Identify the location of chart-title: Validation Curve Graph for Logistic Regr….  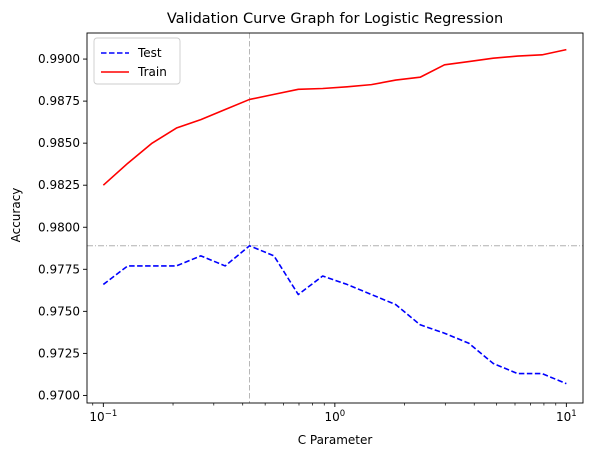
(335, 19).